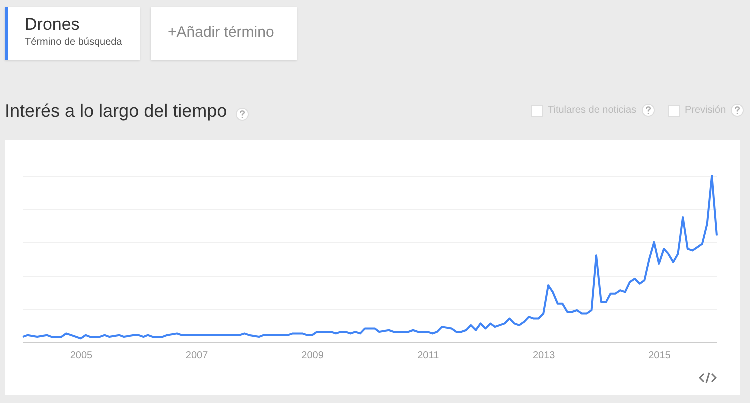 Image resolution: width=750 pixels, height=403 pixels. What do you see at coordinates (313, 356) in the screenshot?
I see `x-tick-label: 2009` at bounding box center [313, 356].